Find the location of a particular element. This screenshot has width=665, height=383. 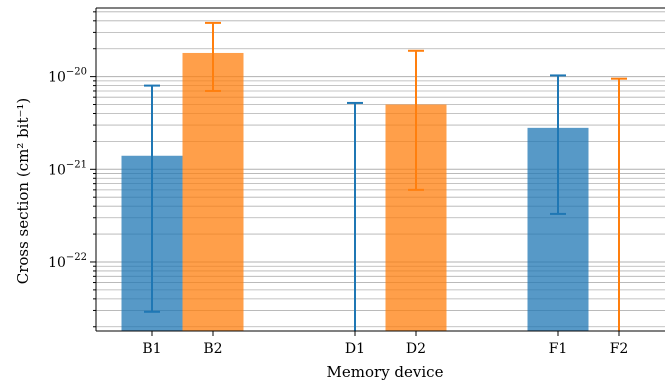

errorbar-d1 is located at coordinates (355, 216).